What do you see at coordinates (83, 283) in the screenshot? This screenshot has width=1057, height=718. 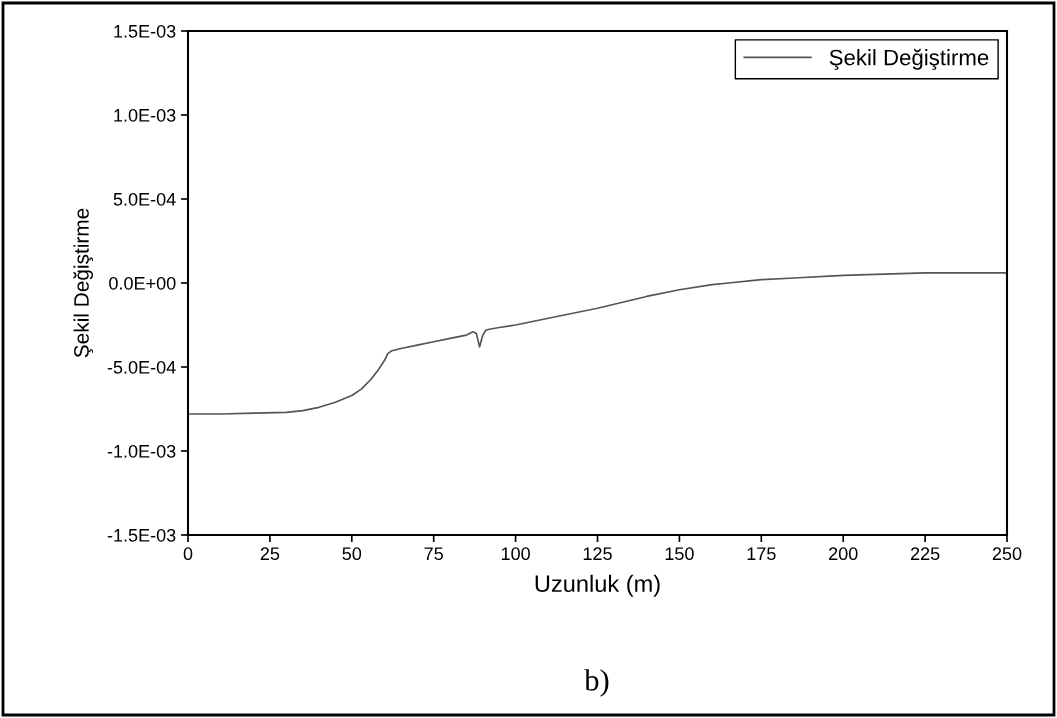 I see `y-axis-title: Şekil Değiştirme` at bounding box center [83, 283].